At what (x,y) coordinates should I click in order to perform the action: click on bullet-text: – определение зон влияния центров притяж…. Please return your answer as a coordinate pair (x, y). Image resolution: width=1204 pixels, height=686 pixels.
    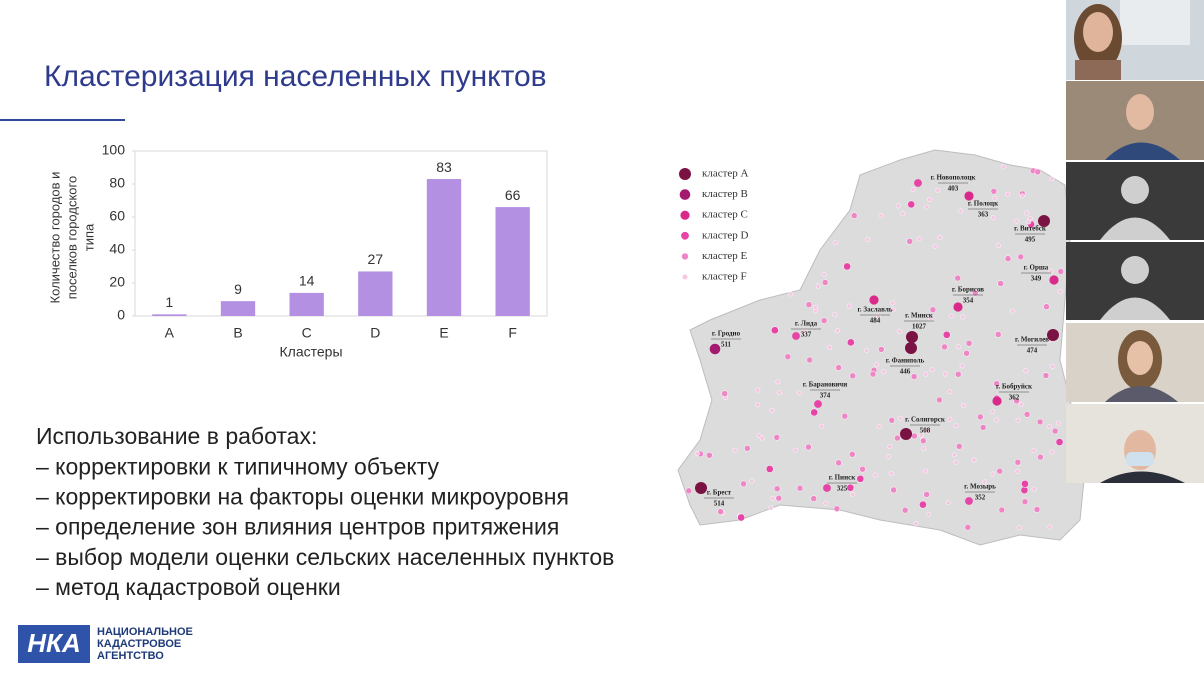
    Looking at the image, I should click on (297, 527).